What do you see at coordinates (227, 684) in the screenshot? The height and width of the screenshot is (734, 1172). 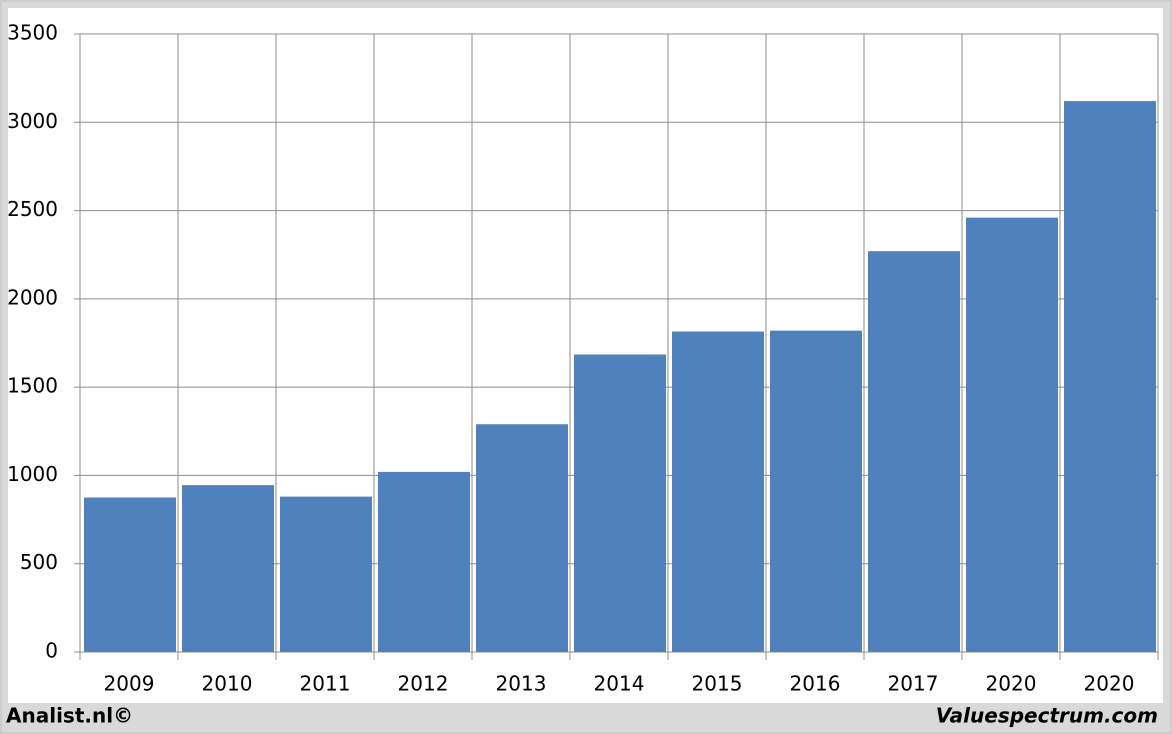 I see `x-tick-label: 2010` at bounding box center [227, 684].